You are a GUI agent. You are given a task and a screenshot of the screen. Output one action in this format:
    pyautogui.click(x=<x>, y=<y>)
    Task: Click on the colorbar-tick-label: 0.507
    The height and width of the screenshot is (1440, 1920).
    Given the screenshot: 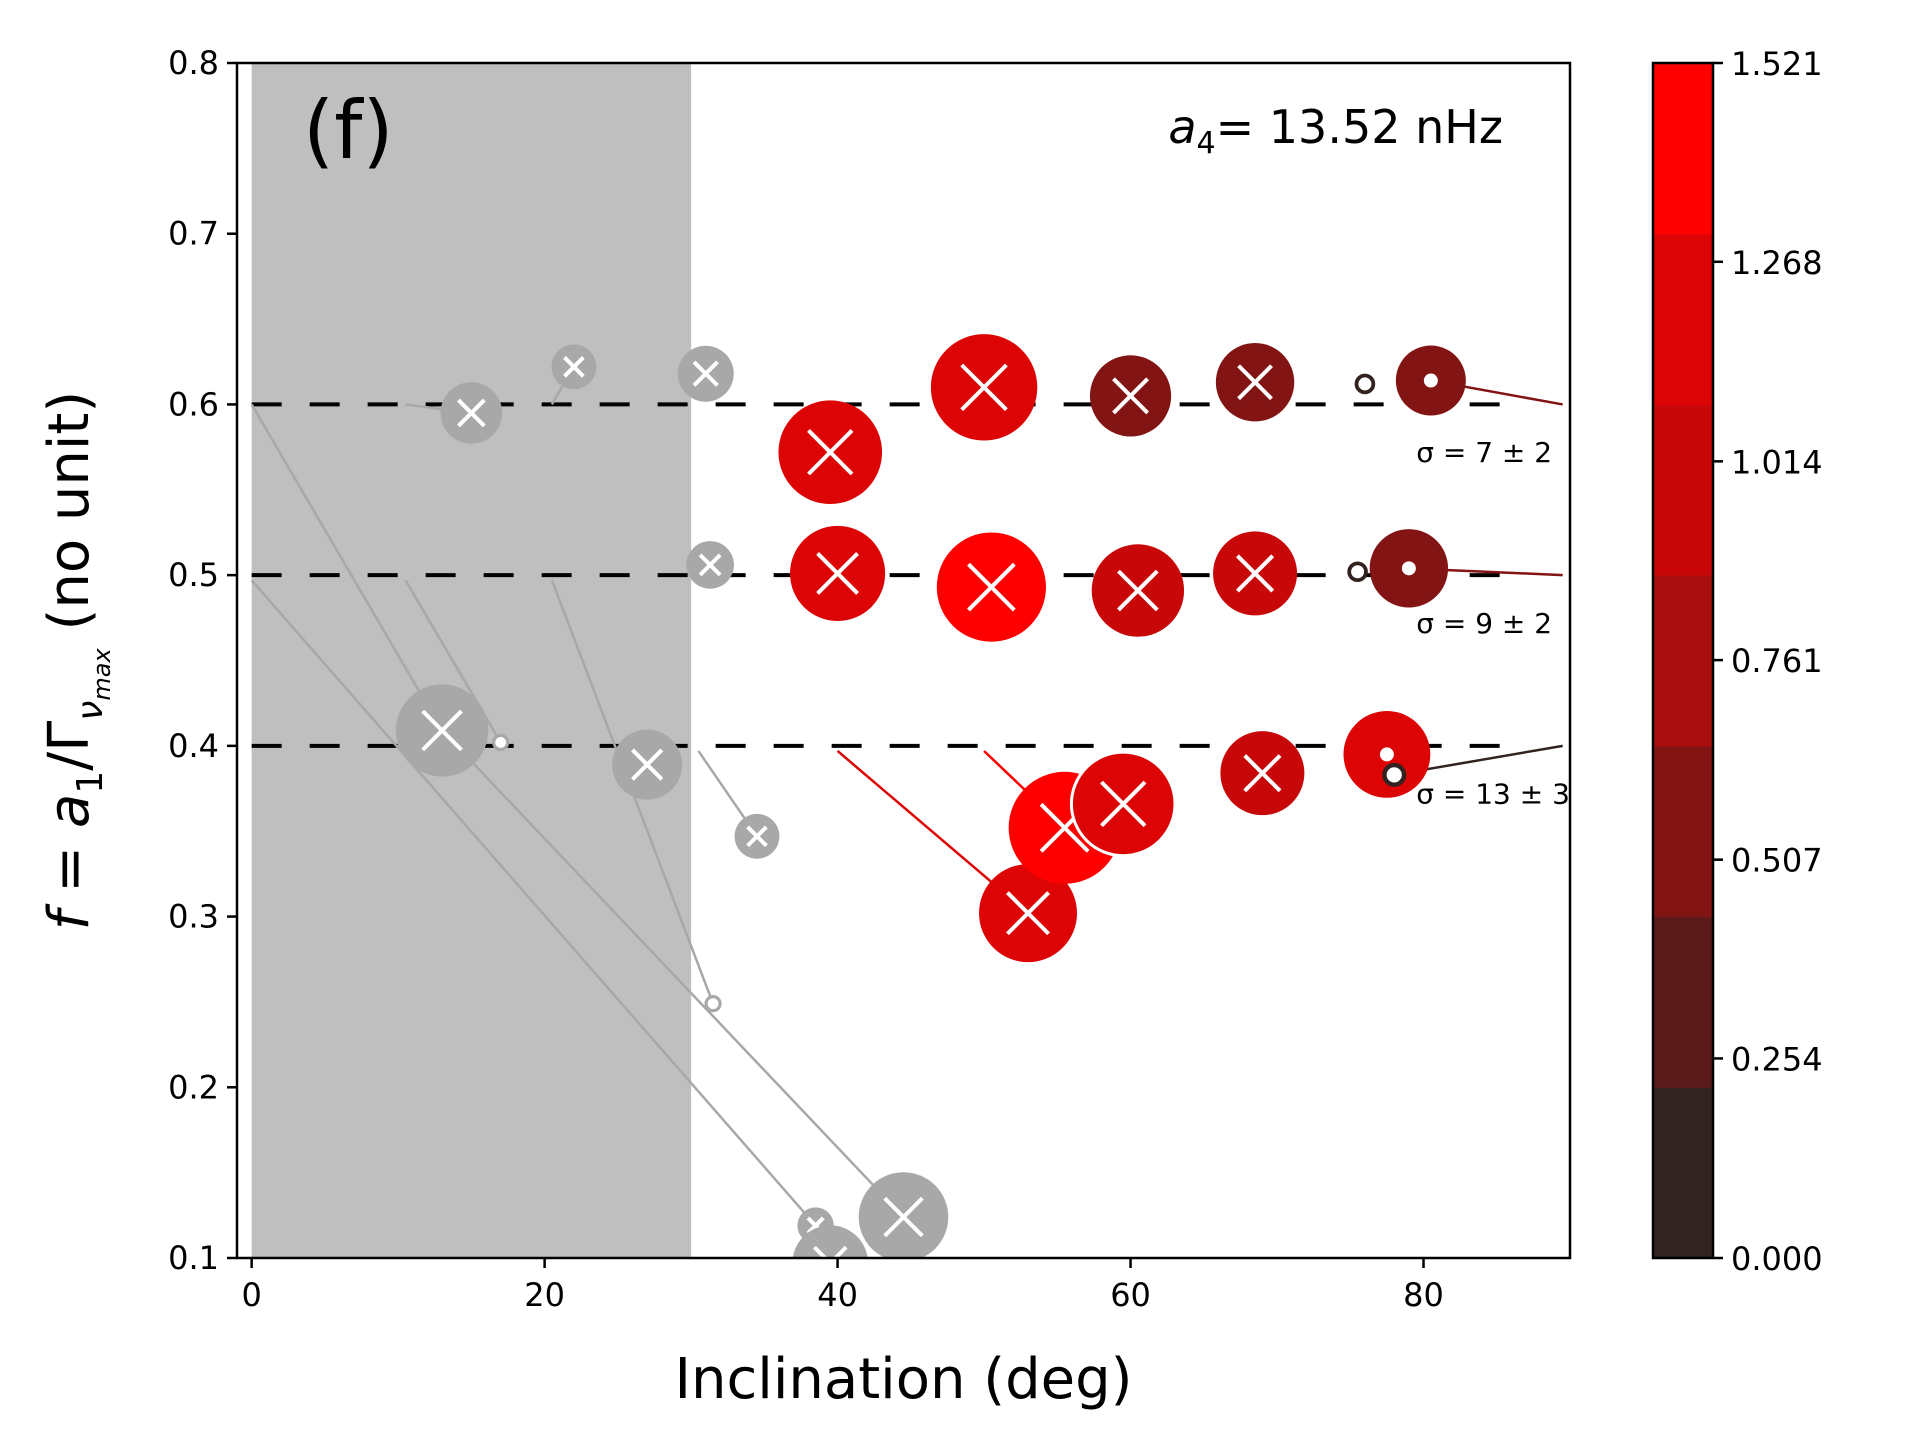 What is the action you would take?
    pyautogui.click(x=1777, y=861)
    